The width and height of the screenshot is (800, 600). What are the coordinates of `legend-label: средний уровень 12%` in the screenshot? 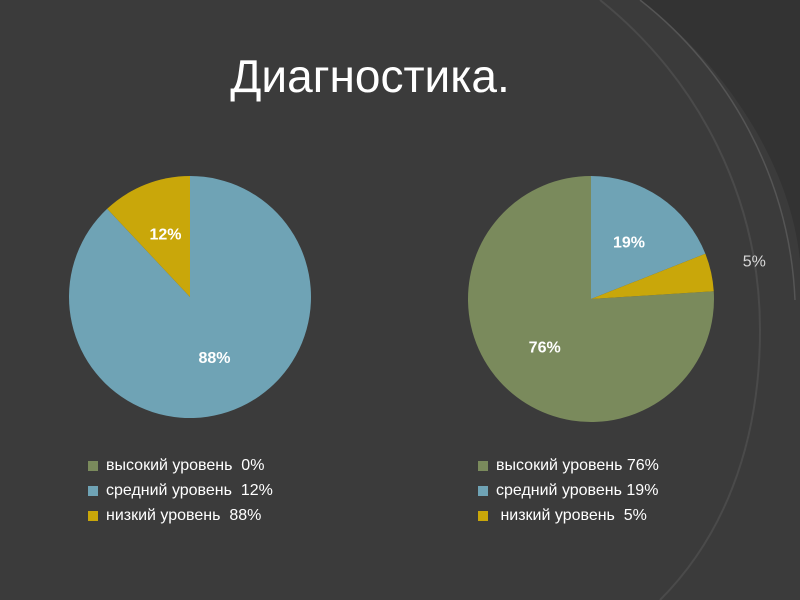 It's located at (189, 490).